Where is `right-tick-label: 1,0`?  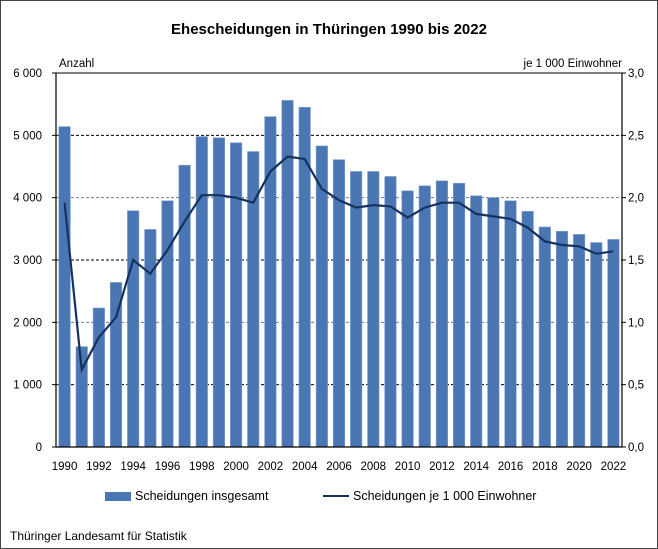
right-tick-label: 1,0 is located at coordinates (636, 323).